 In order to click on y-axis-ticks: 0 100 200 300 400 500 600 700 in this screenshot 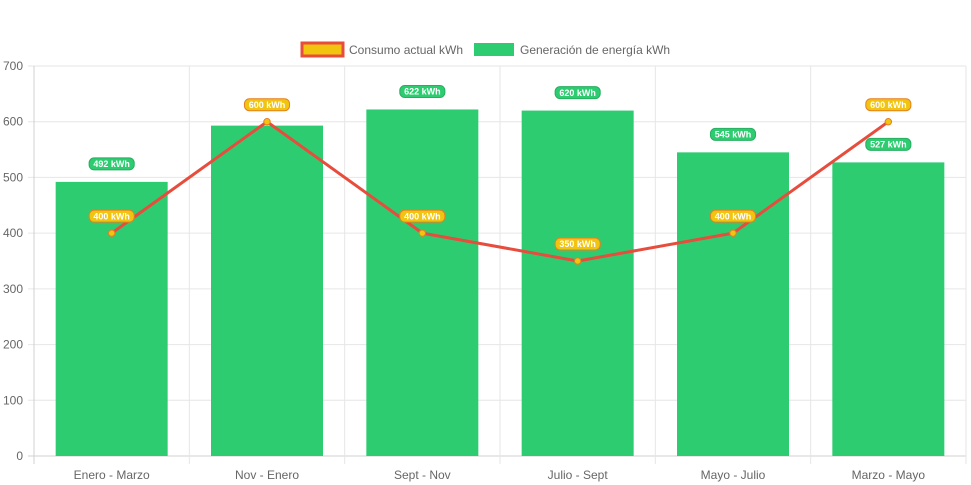, I will do `click(13, 261)`.